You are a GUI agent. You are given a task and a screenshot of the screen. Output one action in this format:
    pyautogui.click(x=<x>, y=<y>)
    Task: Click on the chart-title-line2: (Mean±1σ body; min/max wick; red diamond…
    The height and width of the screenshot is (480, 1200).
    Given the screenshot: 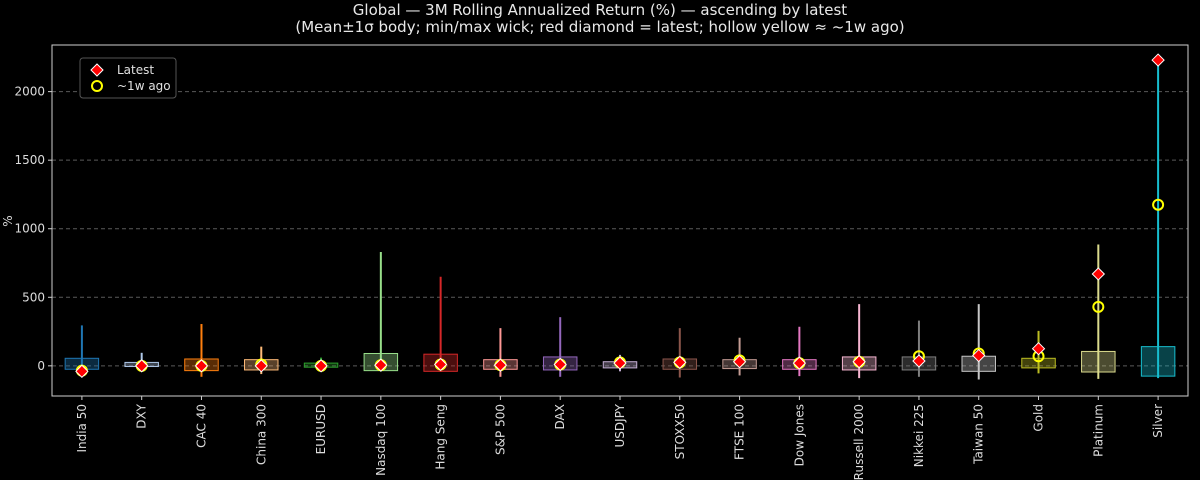 What is the action you would take?
    pyautogui.click(x=599, y=27)
    